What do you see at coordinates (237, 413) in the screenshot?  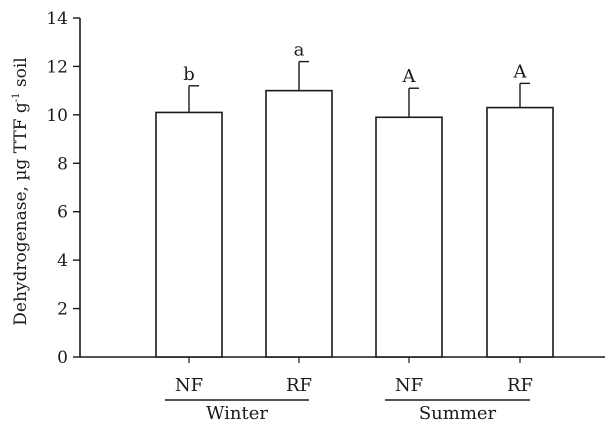 I see `group-label: Winter` at bounding box center [237, 413].